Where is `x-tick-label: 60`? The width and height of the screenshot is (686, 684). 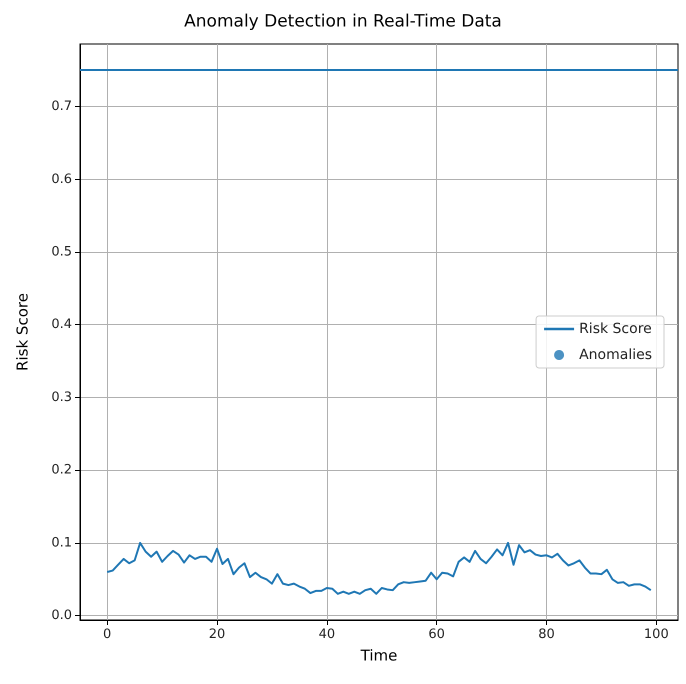
x-tick-label: 60 is located at coordinates (436, 634).